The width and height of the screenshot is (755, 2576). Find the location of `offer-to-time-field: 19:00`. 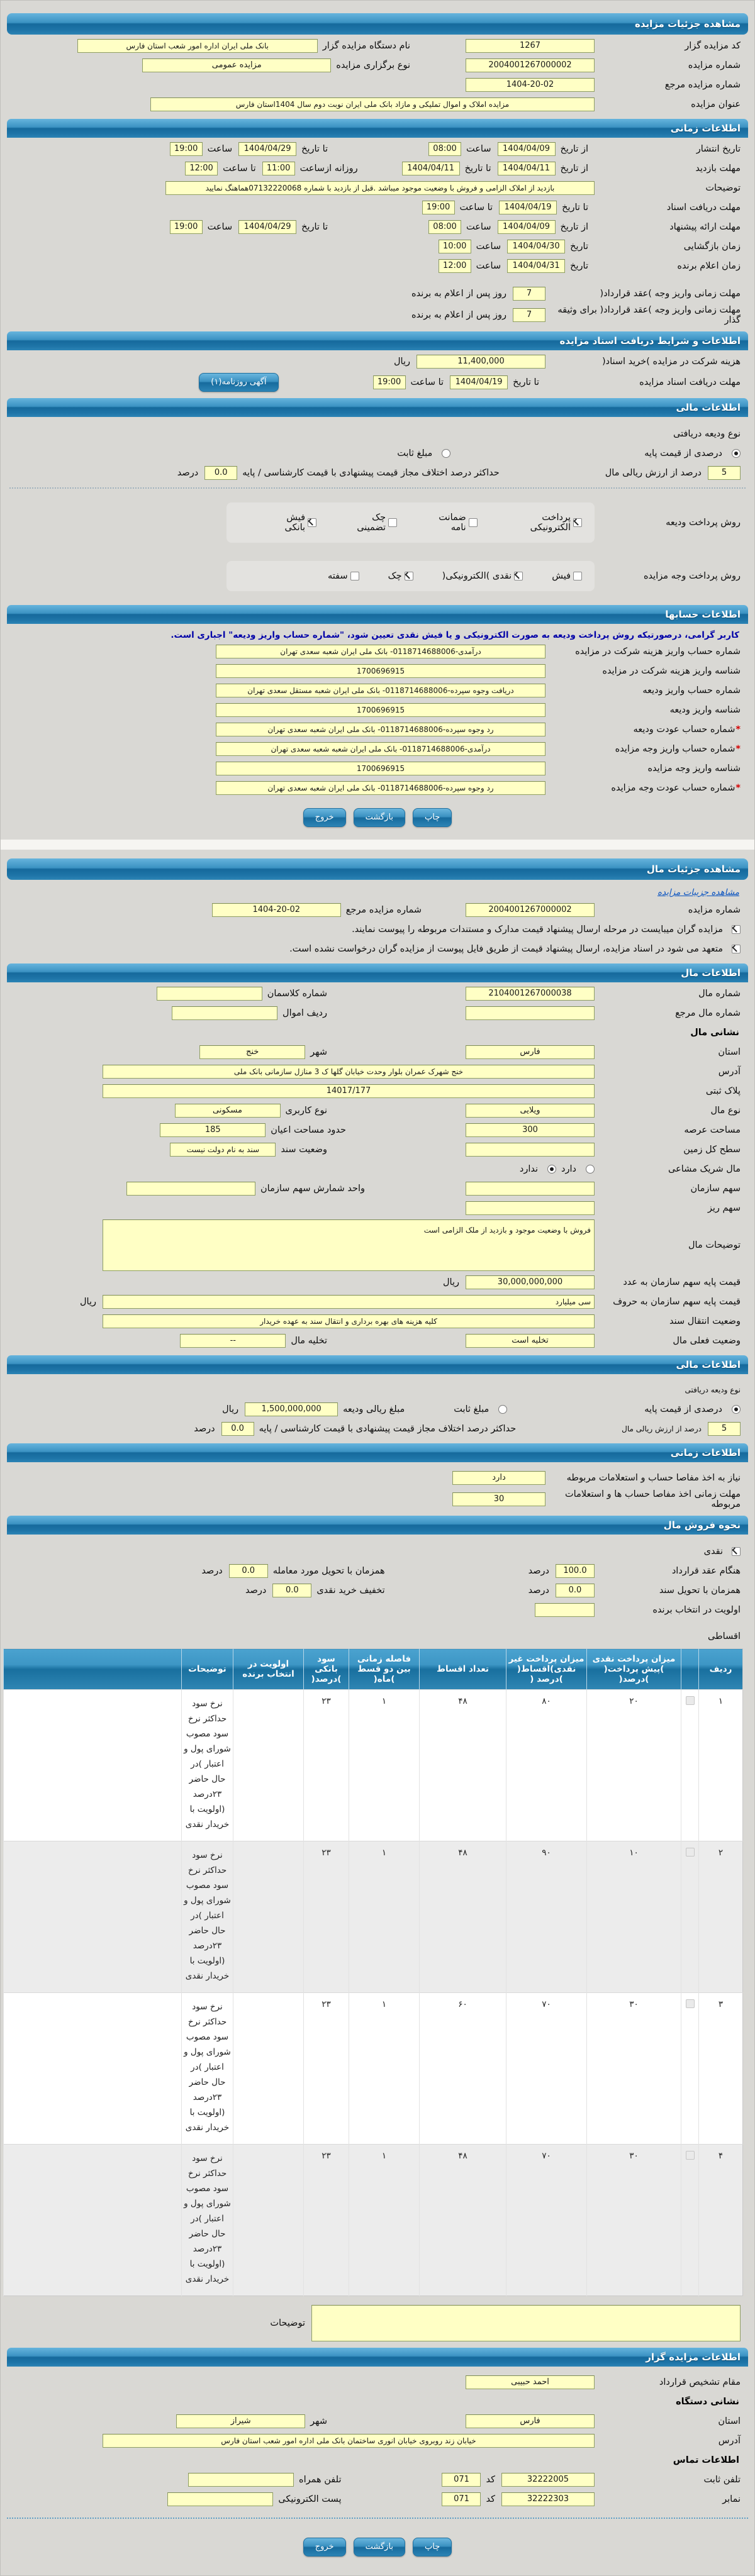

offer-to-time-field: 19:00 is located at coordinates (186, 227).